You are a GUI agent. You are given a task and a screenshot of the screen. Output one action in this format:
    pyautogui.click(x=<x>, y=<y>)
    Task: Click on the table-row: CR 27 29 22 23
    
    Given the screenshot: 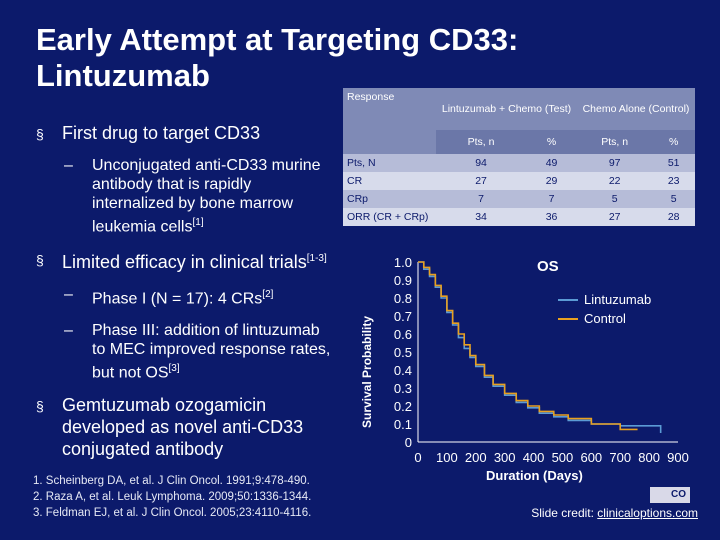 What is the action you would take?
    pyautogui.click(x=519, y=181)
    